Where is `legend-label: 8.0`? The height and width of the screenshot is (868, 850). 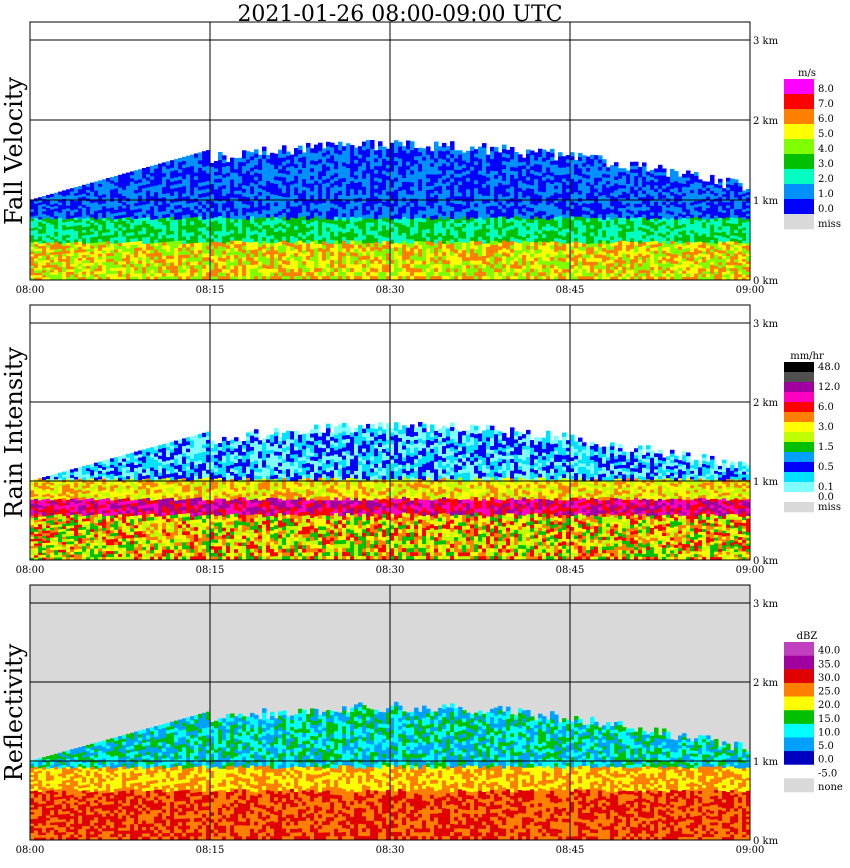 legend-label: 8.0 is located at coordinates (826, 89).